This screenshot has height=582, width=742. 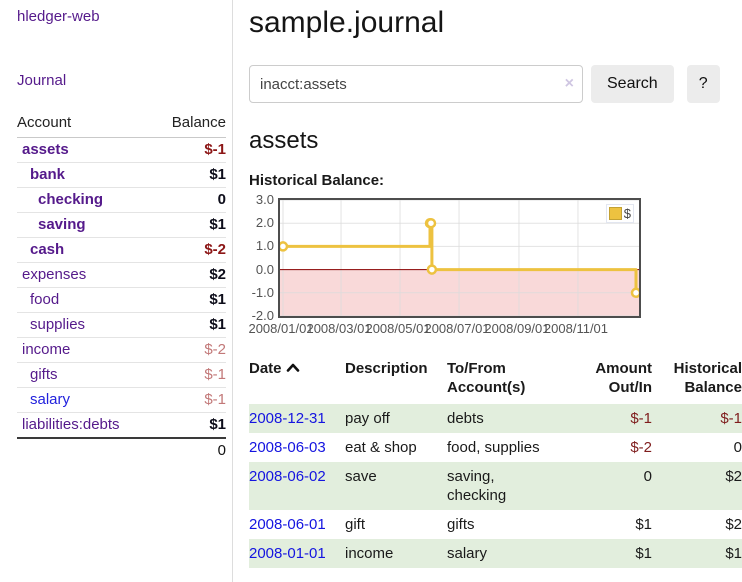 I want to click on account-link: liabilities:debts, so click(x=71, y=424).